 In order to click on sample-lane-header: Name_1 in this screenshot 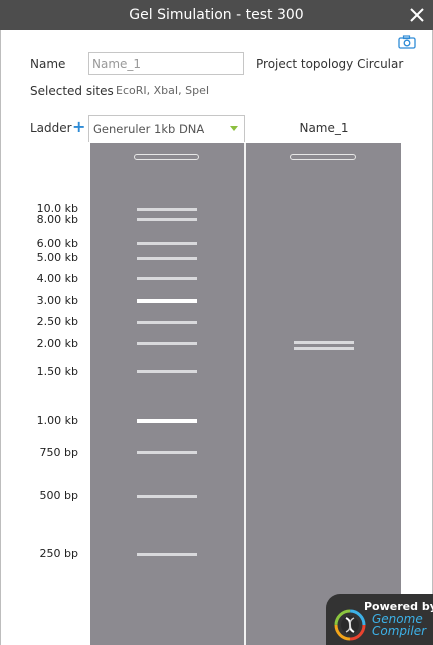, I will do `click(324, 128)`.